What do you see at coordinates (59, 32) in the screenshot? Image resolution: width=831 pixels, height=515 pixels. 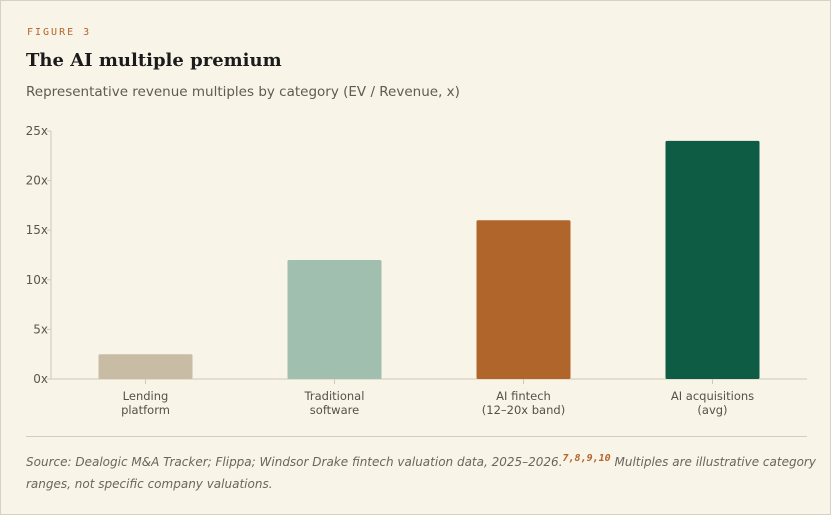 I see `figure-eyebrow: FIGURE 3` at bounding box center [59, 32].